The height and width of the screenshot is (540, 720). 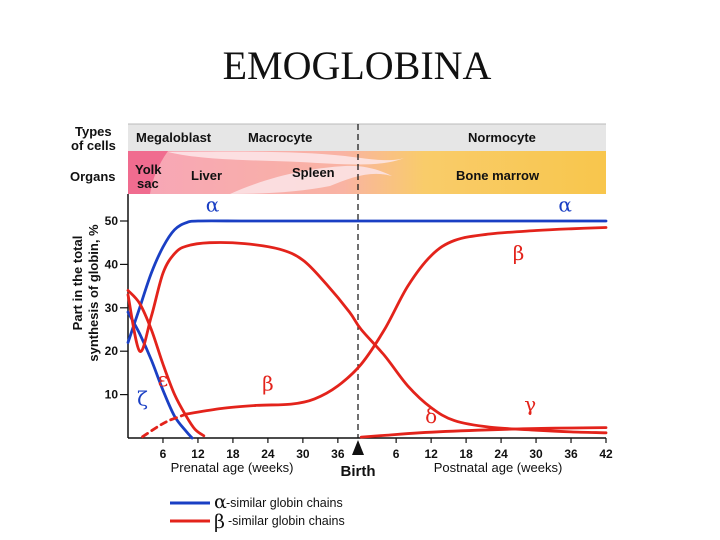 What do you see at coordinates (148, 183) in the screenshot?
I see `organ-sac: sac` at bounding box center [148, 183].